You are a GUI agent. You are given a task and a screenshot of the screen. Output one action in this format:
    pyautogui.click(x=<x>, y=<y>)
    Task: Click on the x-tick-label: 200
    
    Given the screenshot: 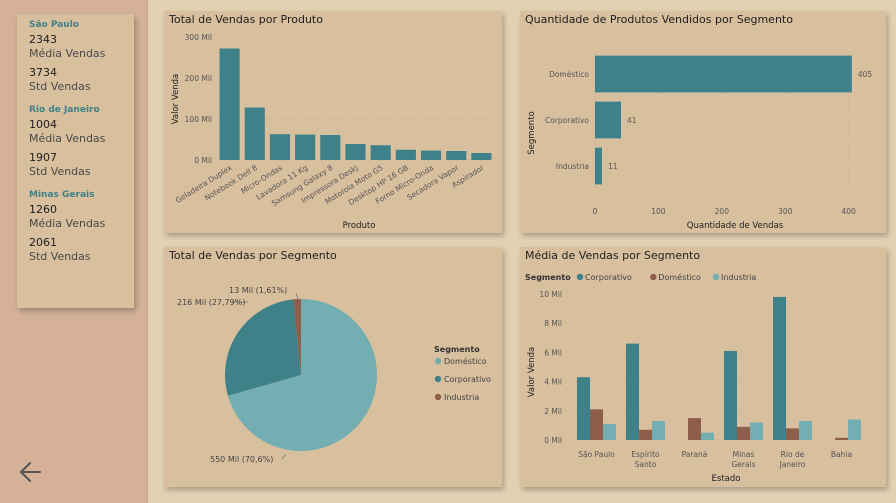 What is the action you would take?
    pyautogui.click(x=722, y=211)
    